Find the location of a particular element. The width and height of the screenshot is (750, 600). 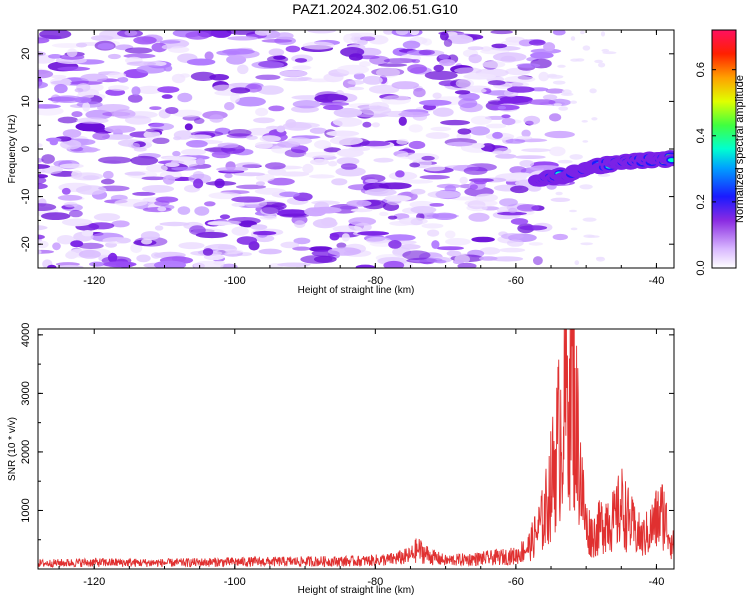

spectrogram-x-tick-label: -80 is located at coordinates (375, 281).